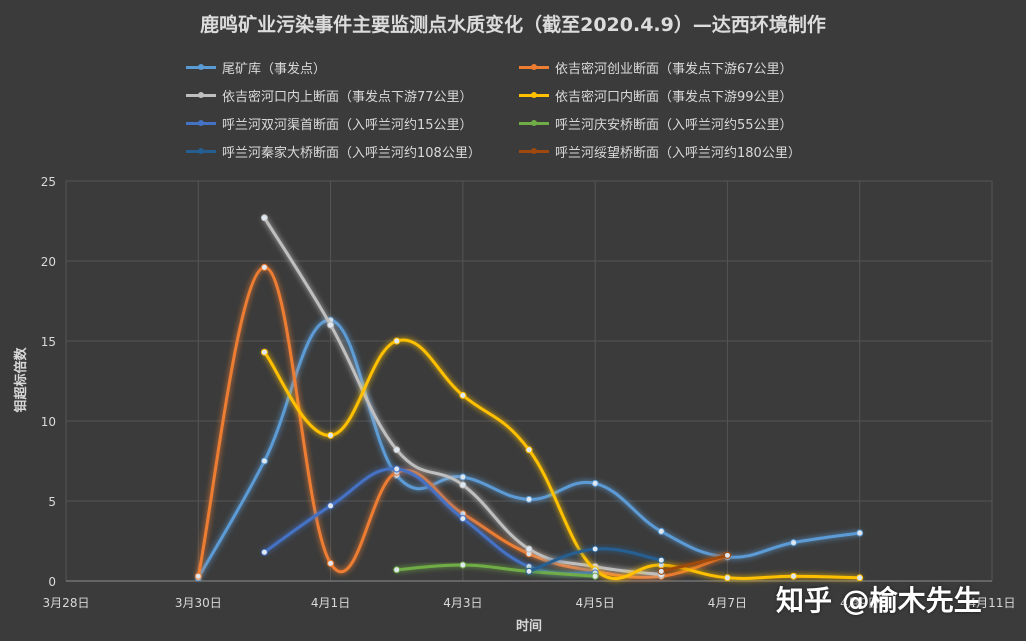 The width and height of the screenshot is (1026, 641). I want to click on legend-item: 呼兰河庆安桥断面（入呼兰河约55公里）, so click(656, 123).